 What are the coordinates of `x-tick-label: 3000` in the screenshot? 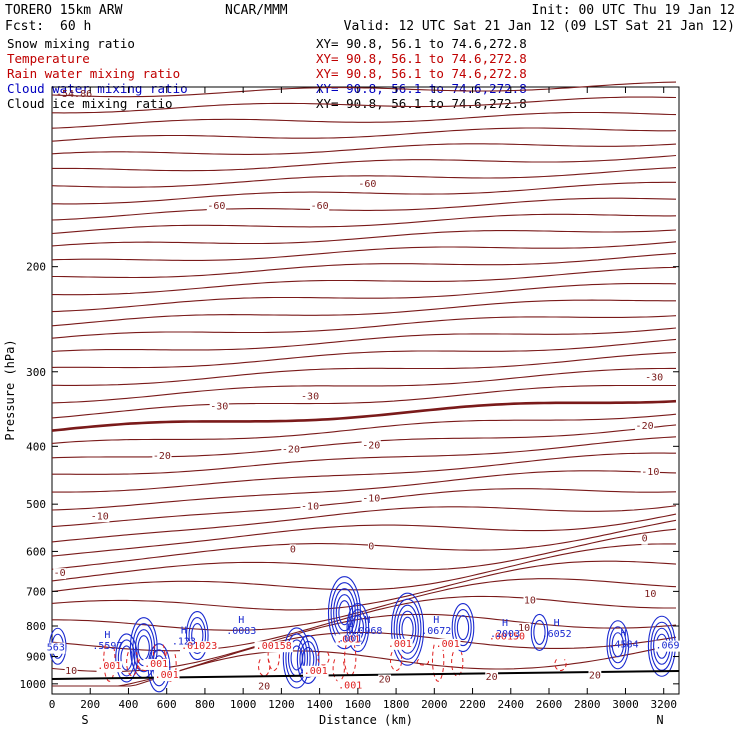 It's located at (625, 704).